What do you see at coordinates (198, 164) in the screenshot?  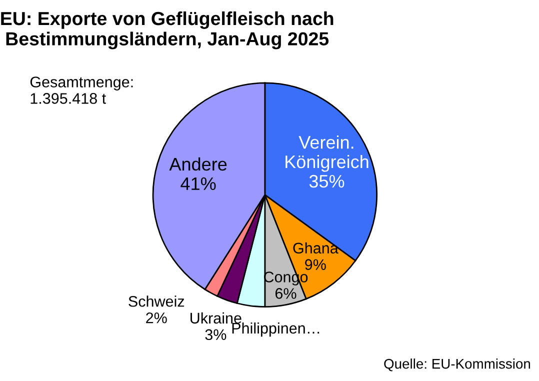 I see `slice-label: Andere` at bounding box center [198, 164].